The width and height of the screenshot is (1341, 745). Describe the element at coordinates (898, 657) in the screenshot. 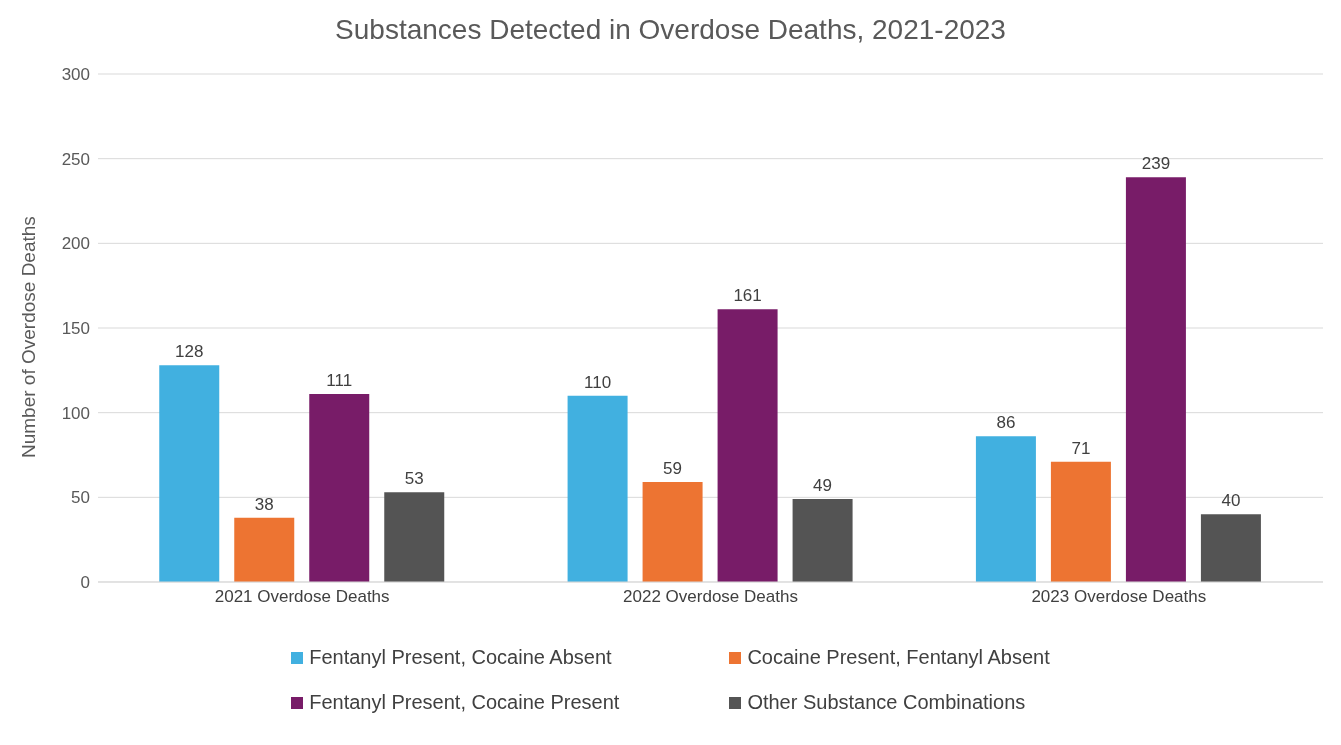

I see `legend-label: Cocaine Present, Fentanyl Absent` at that location.